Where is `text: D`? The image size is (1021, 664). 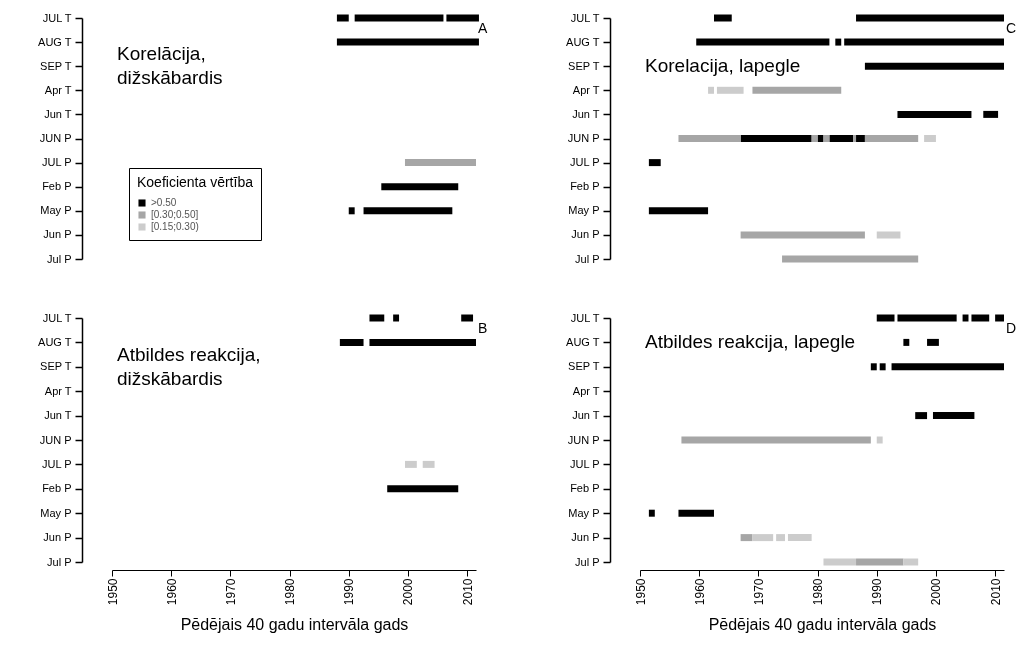
text: D is located at coordinates (1011, 328).